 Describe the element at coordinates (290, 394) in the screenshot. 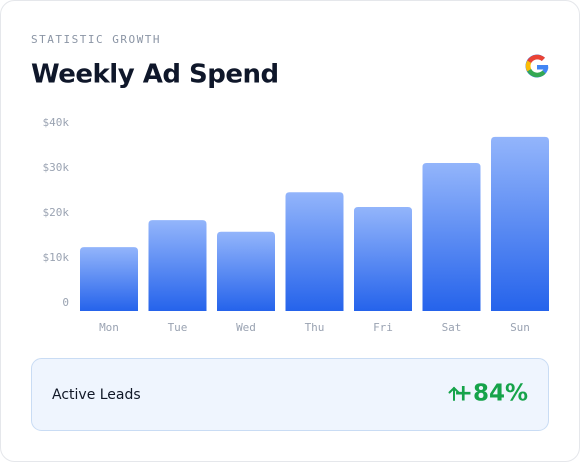

I see `kpi-box` at that location.